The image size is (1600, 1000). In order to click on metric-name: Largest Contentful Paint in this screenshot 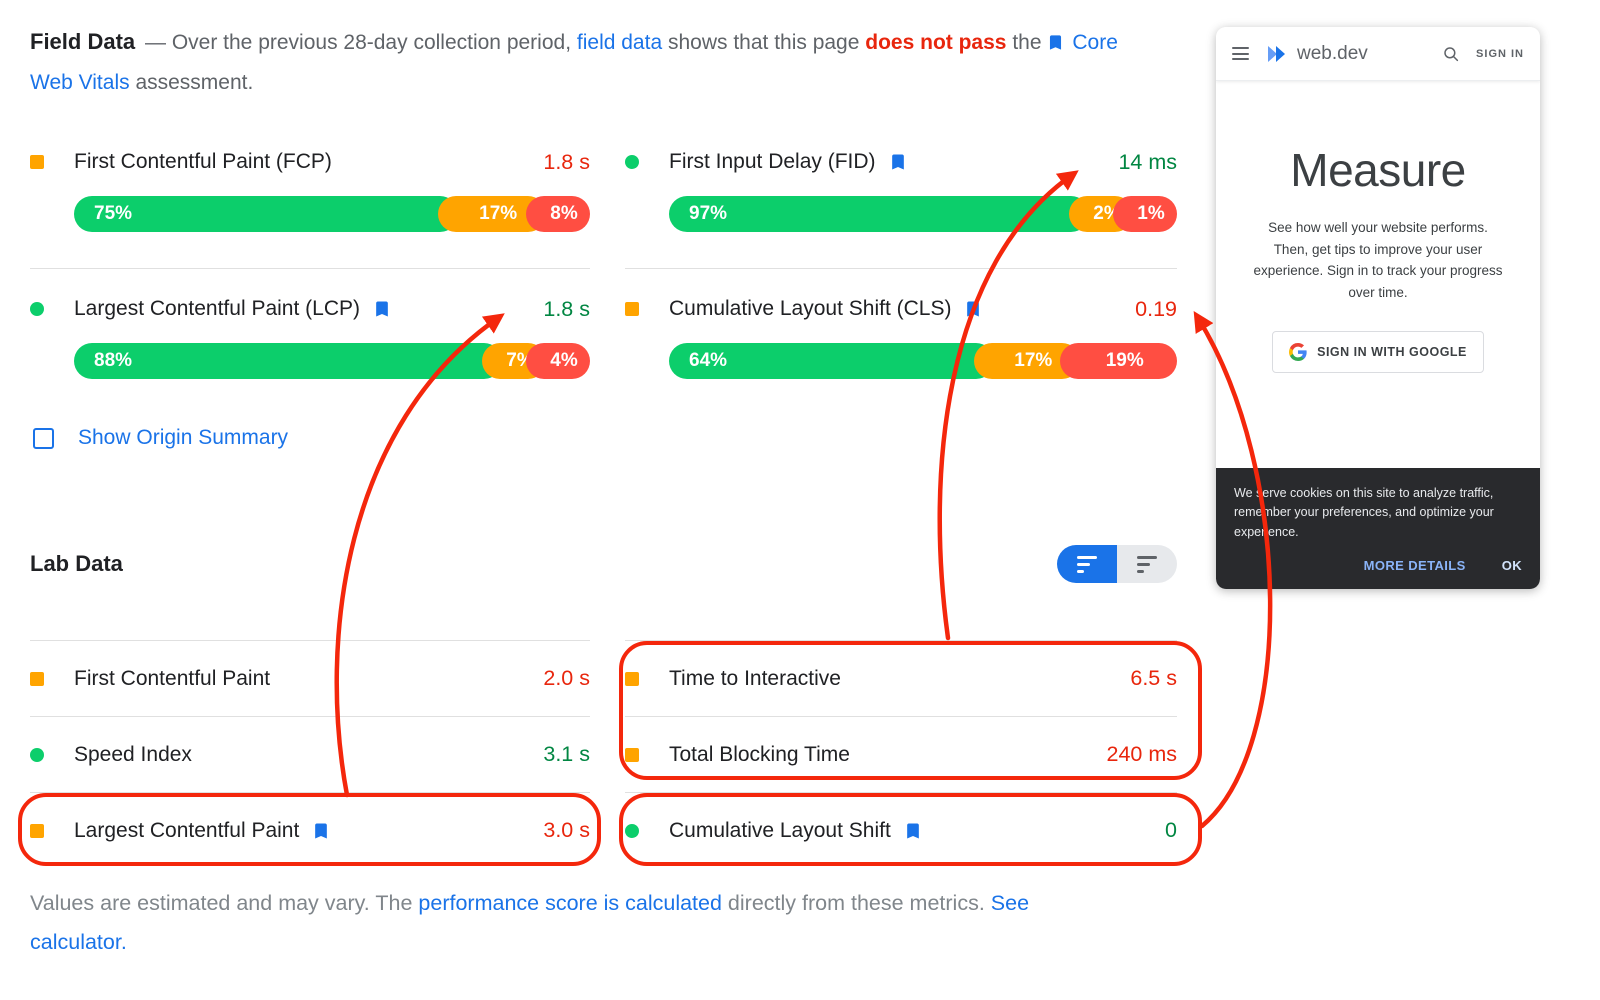, I will do `click(187, 830)`.